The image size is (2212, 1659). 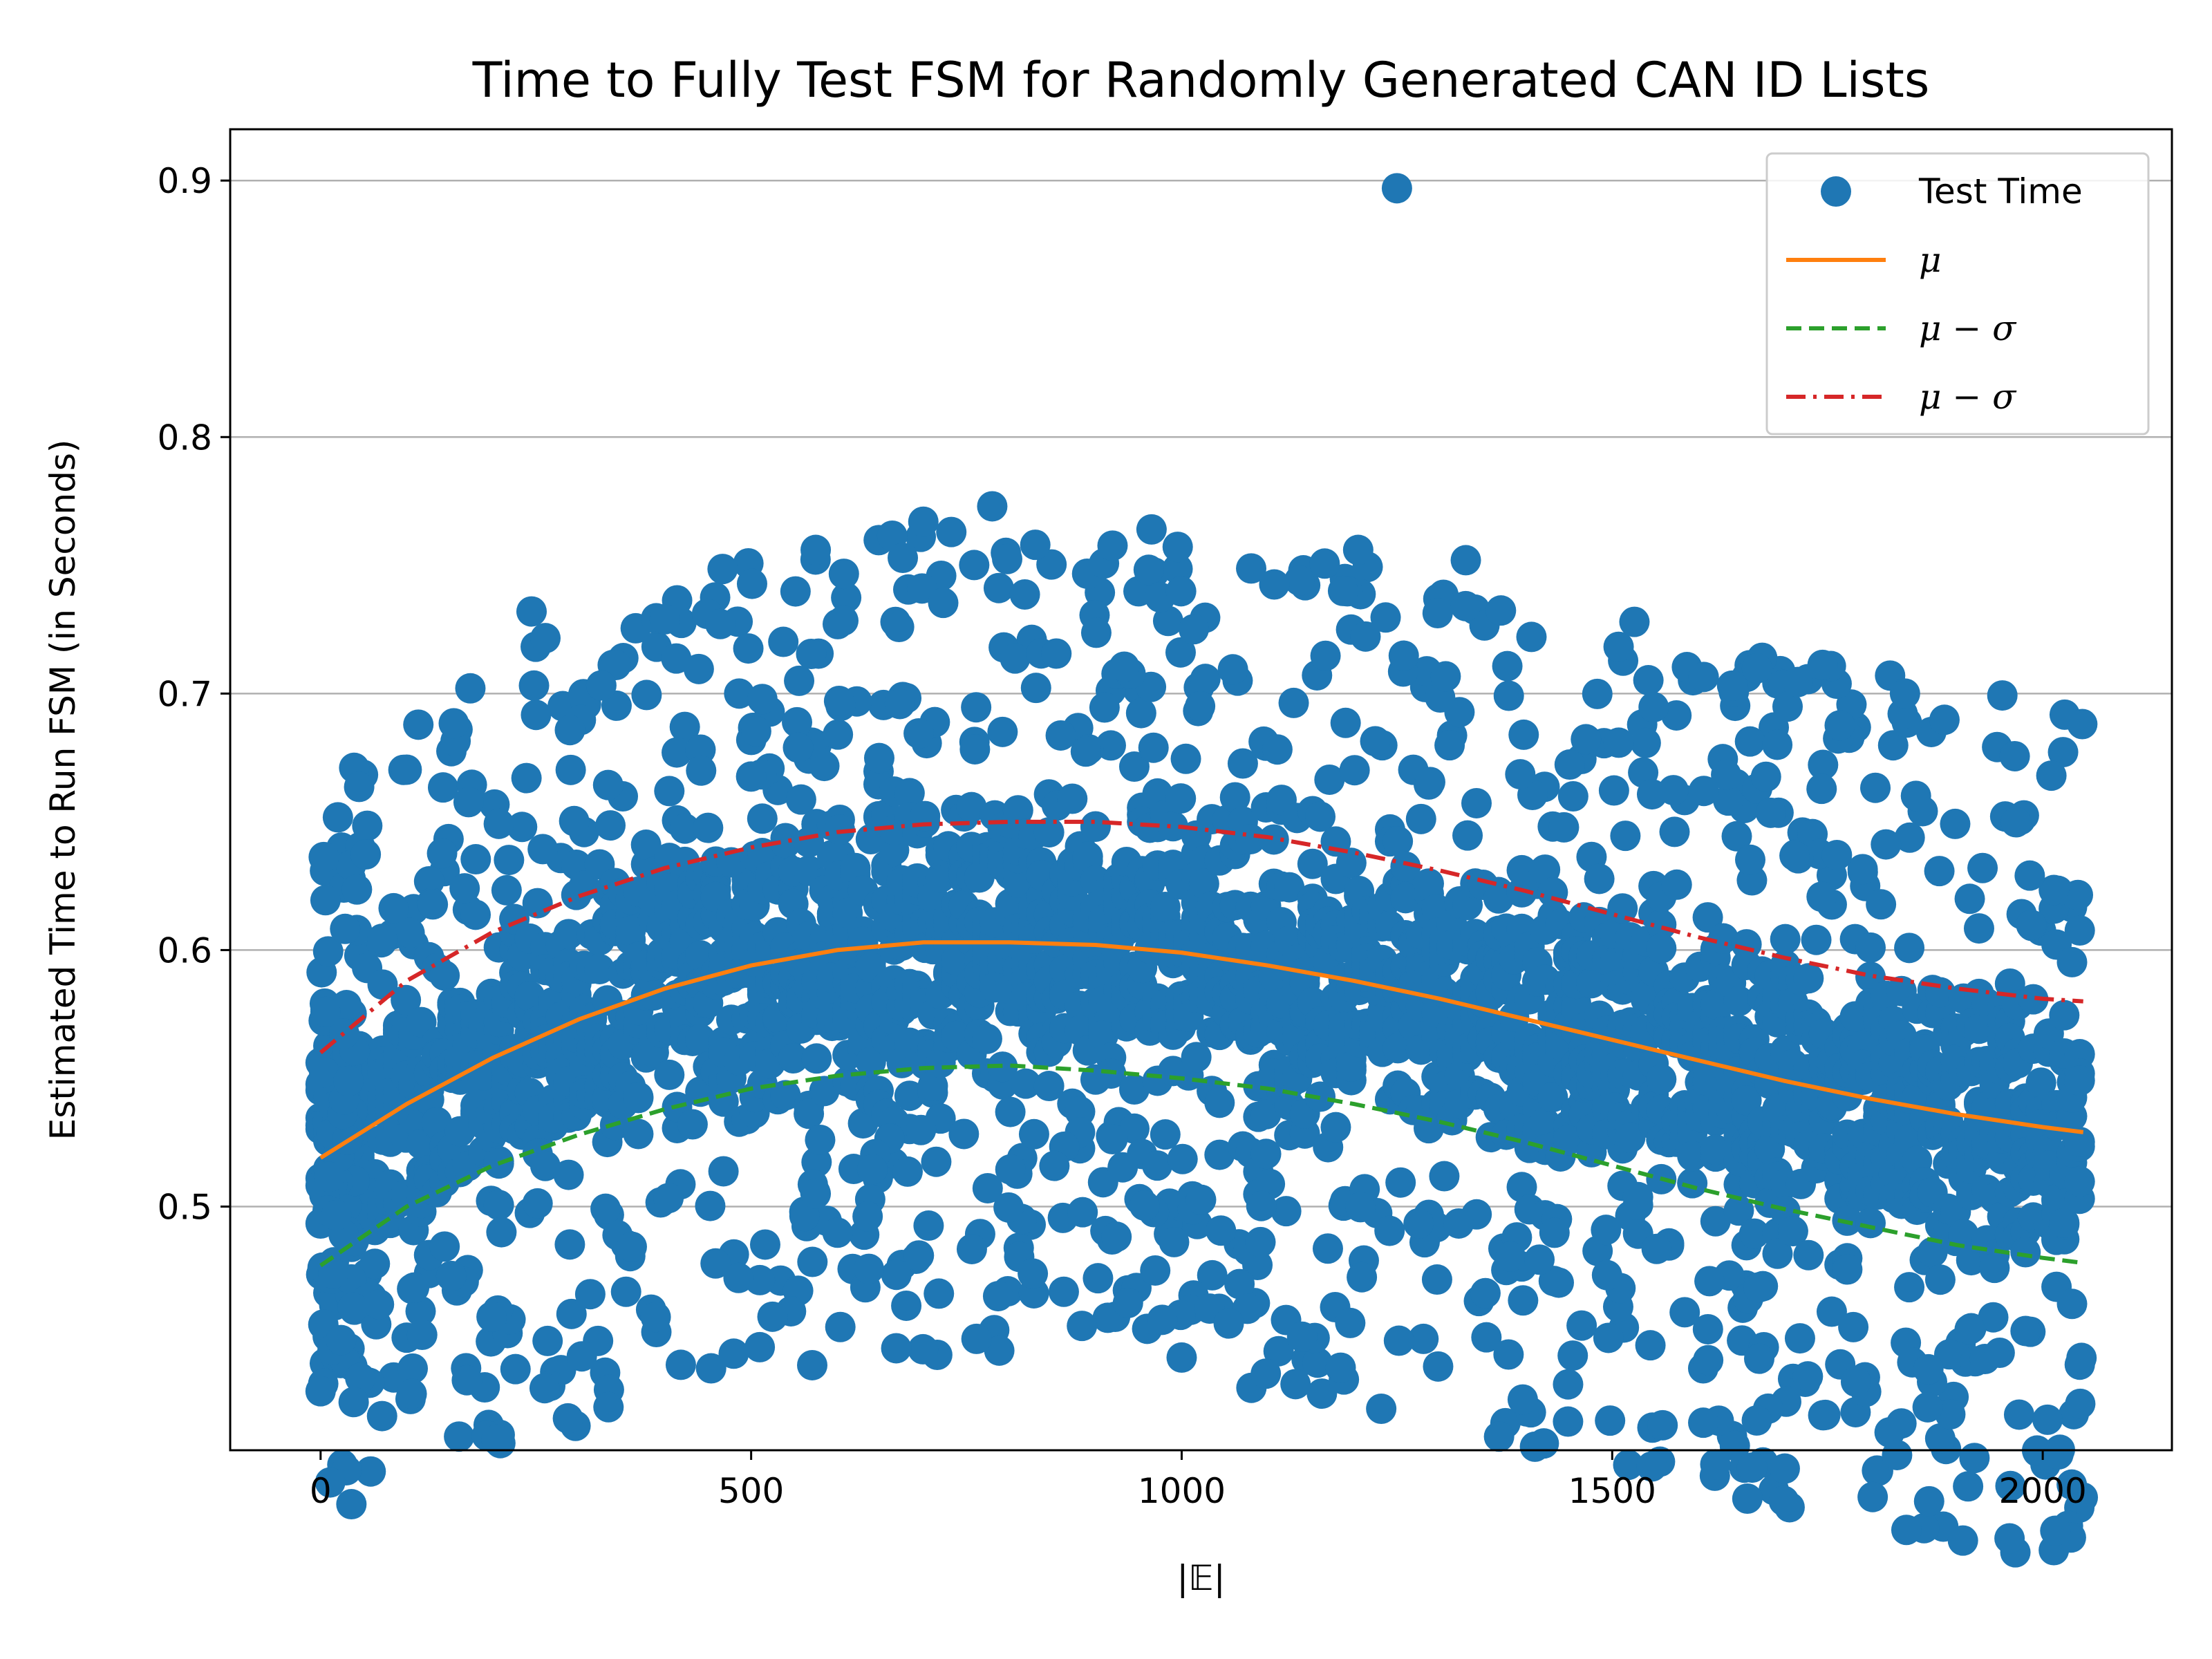 I want to click on x-tick-label: 0, so click(x=321, y=1491).